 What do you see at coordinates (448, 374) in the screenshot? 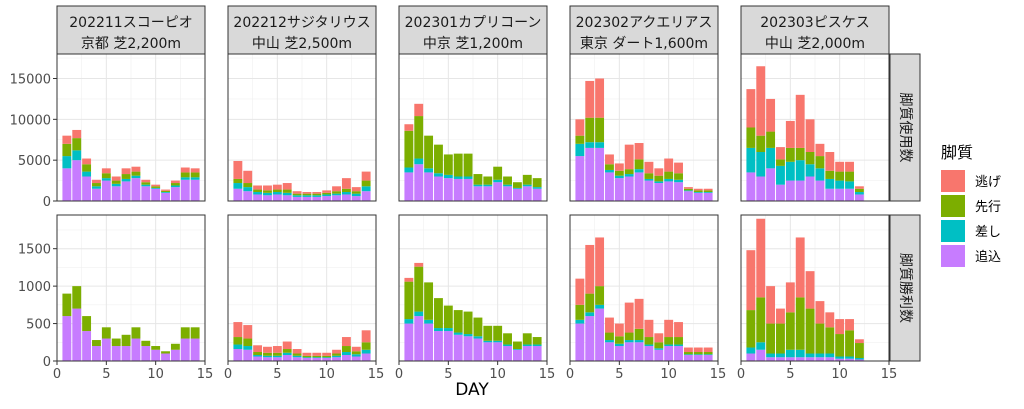
I see `x-tick-label: 5` at bounding box center [448, 374].